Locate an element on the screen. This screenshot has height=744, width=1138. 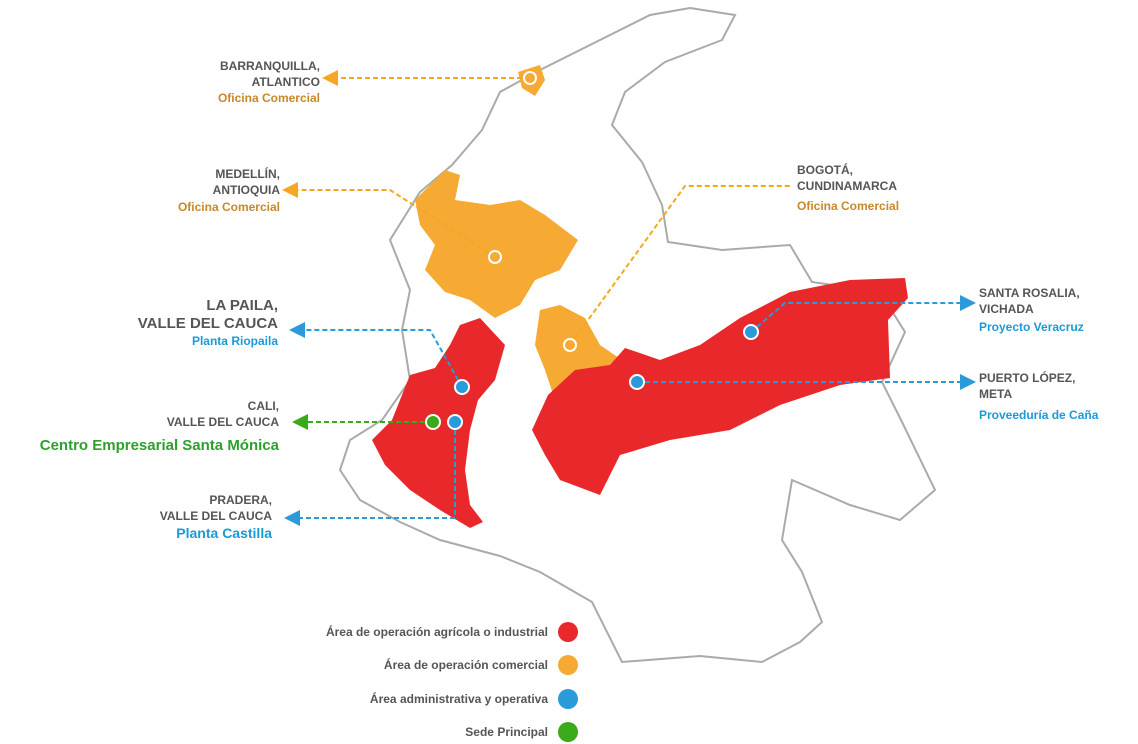
industrial-area is located at coordinates (720, 386).